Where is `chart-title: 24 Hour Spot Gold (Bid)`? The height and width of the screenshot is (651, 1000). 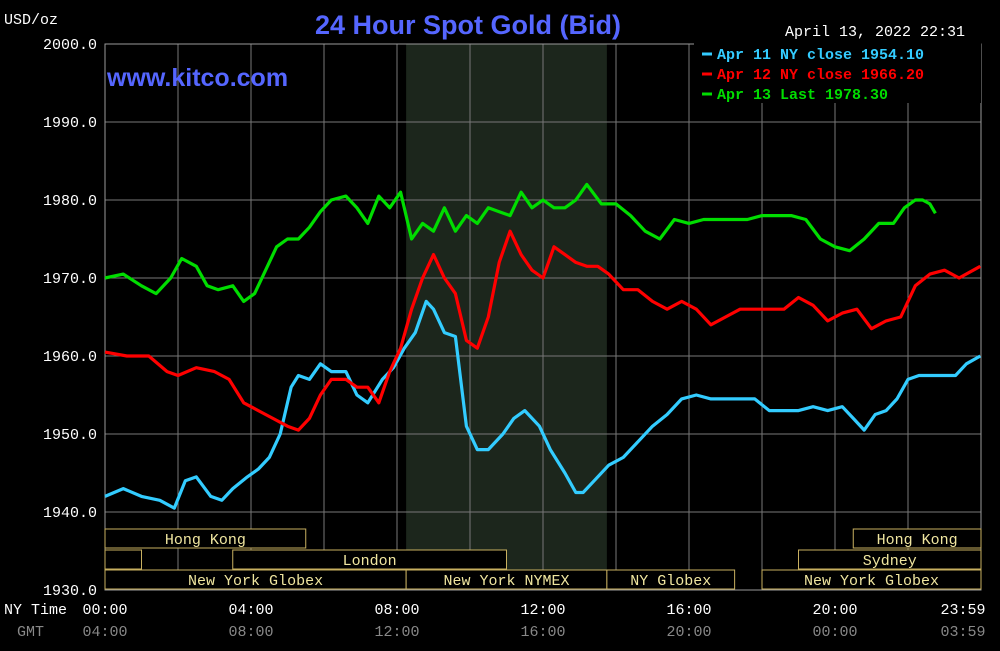 chart-title: 24 Hour Spot Gold (Bid) is located at coordinates (468, 25).